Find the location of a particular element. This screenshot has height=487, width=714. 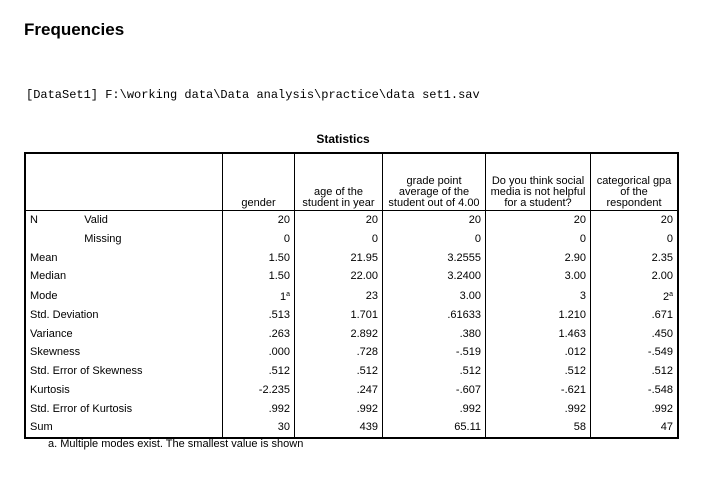

value-text: 2.00 is located at coordinates (662, 276).